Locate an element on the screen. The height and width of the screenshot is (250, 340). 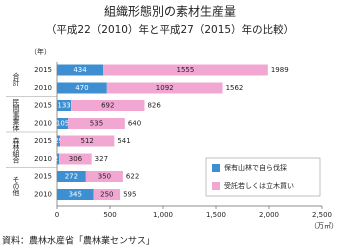
total-label: 327 is located at coordinates (101, 159).